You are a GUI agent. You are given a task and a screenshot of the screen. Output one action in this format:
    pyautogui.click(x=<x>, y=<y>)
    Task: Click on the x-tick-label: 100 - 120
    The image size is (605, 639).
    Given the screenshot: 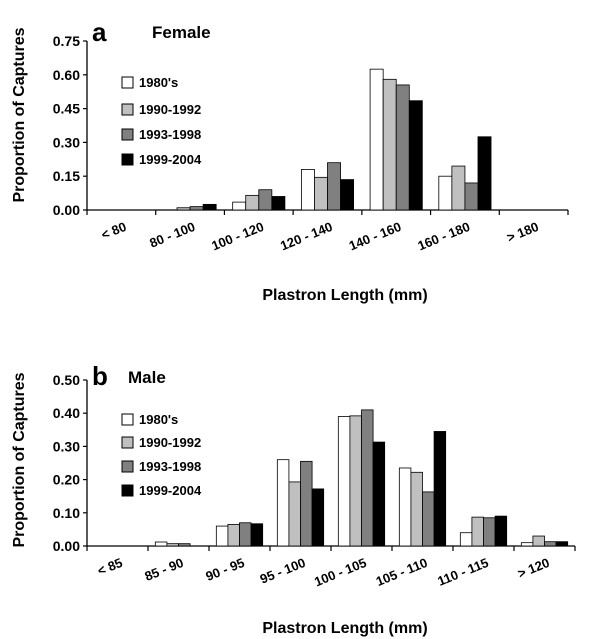 What is the action you would take?
    pyautogui.click(x=237, y=236)
    